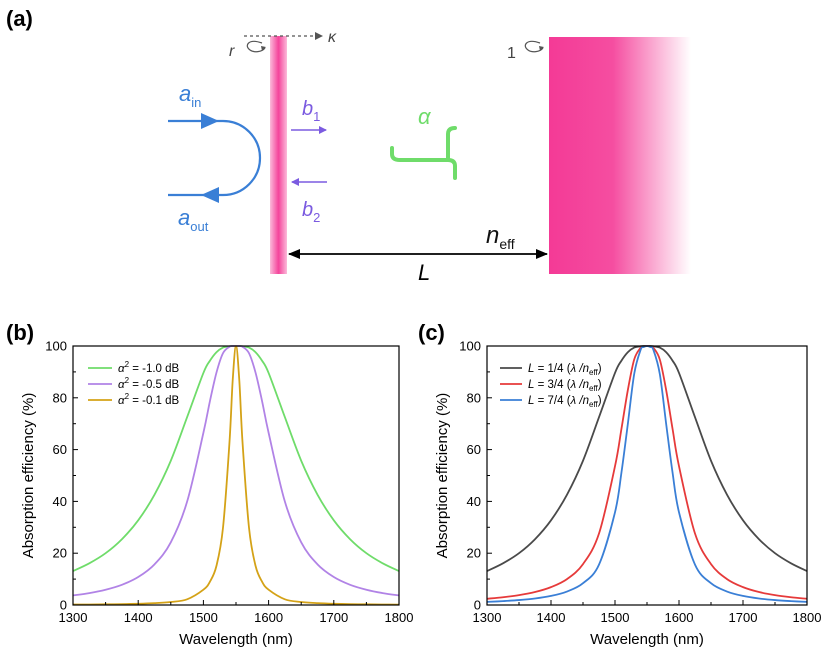 This screenshot has height=653, width=831. What do you see at coordinates (232, 51) in the screenshot?
I see `r-label: r` at bounding box center [232, 51].